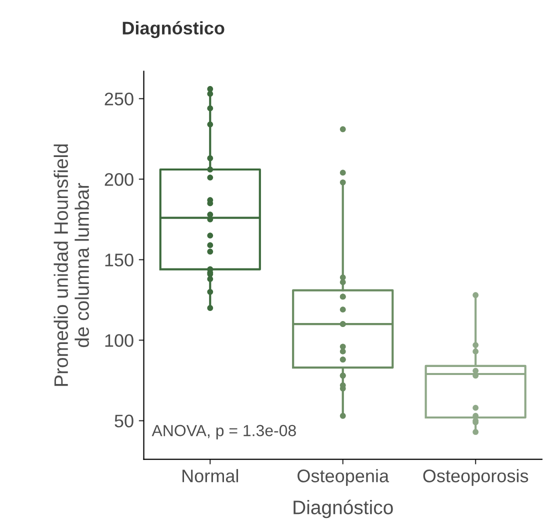  Describe the element at coordinates (210, 475) in the screenshot. I see `x-tick-label: Normal` at that location.